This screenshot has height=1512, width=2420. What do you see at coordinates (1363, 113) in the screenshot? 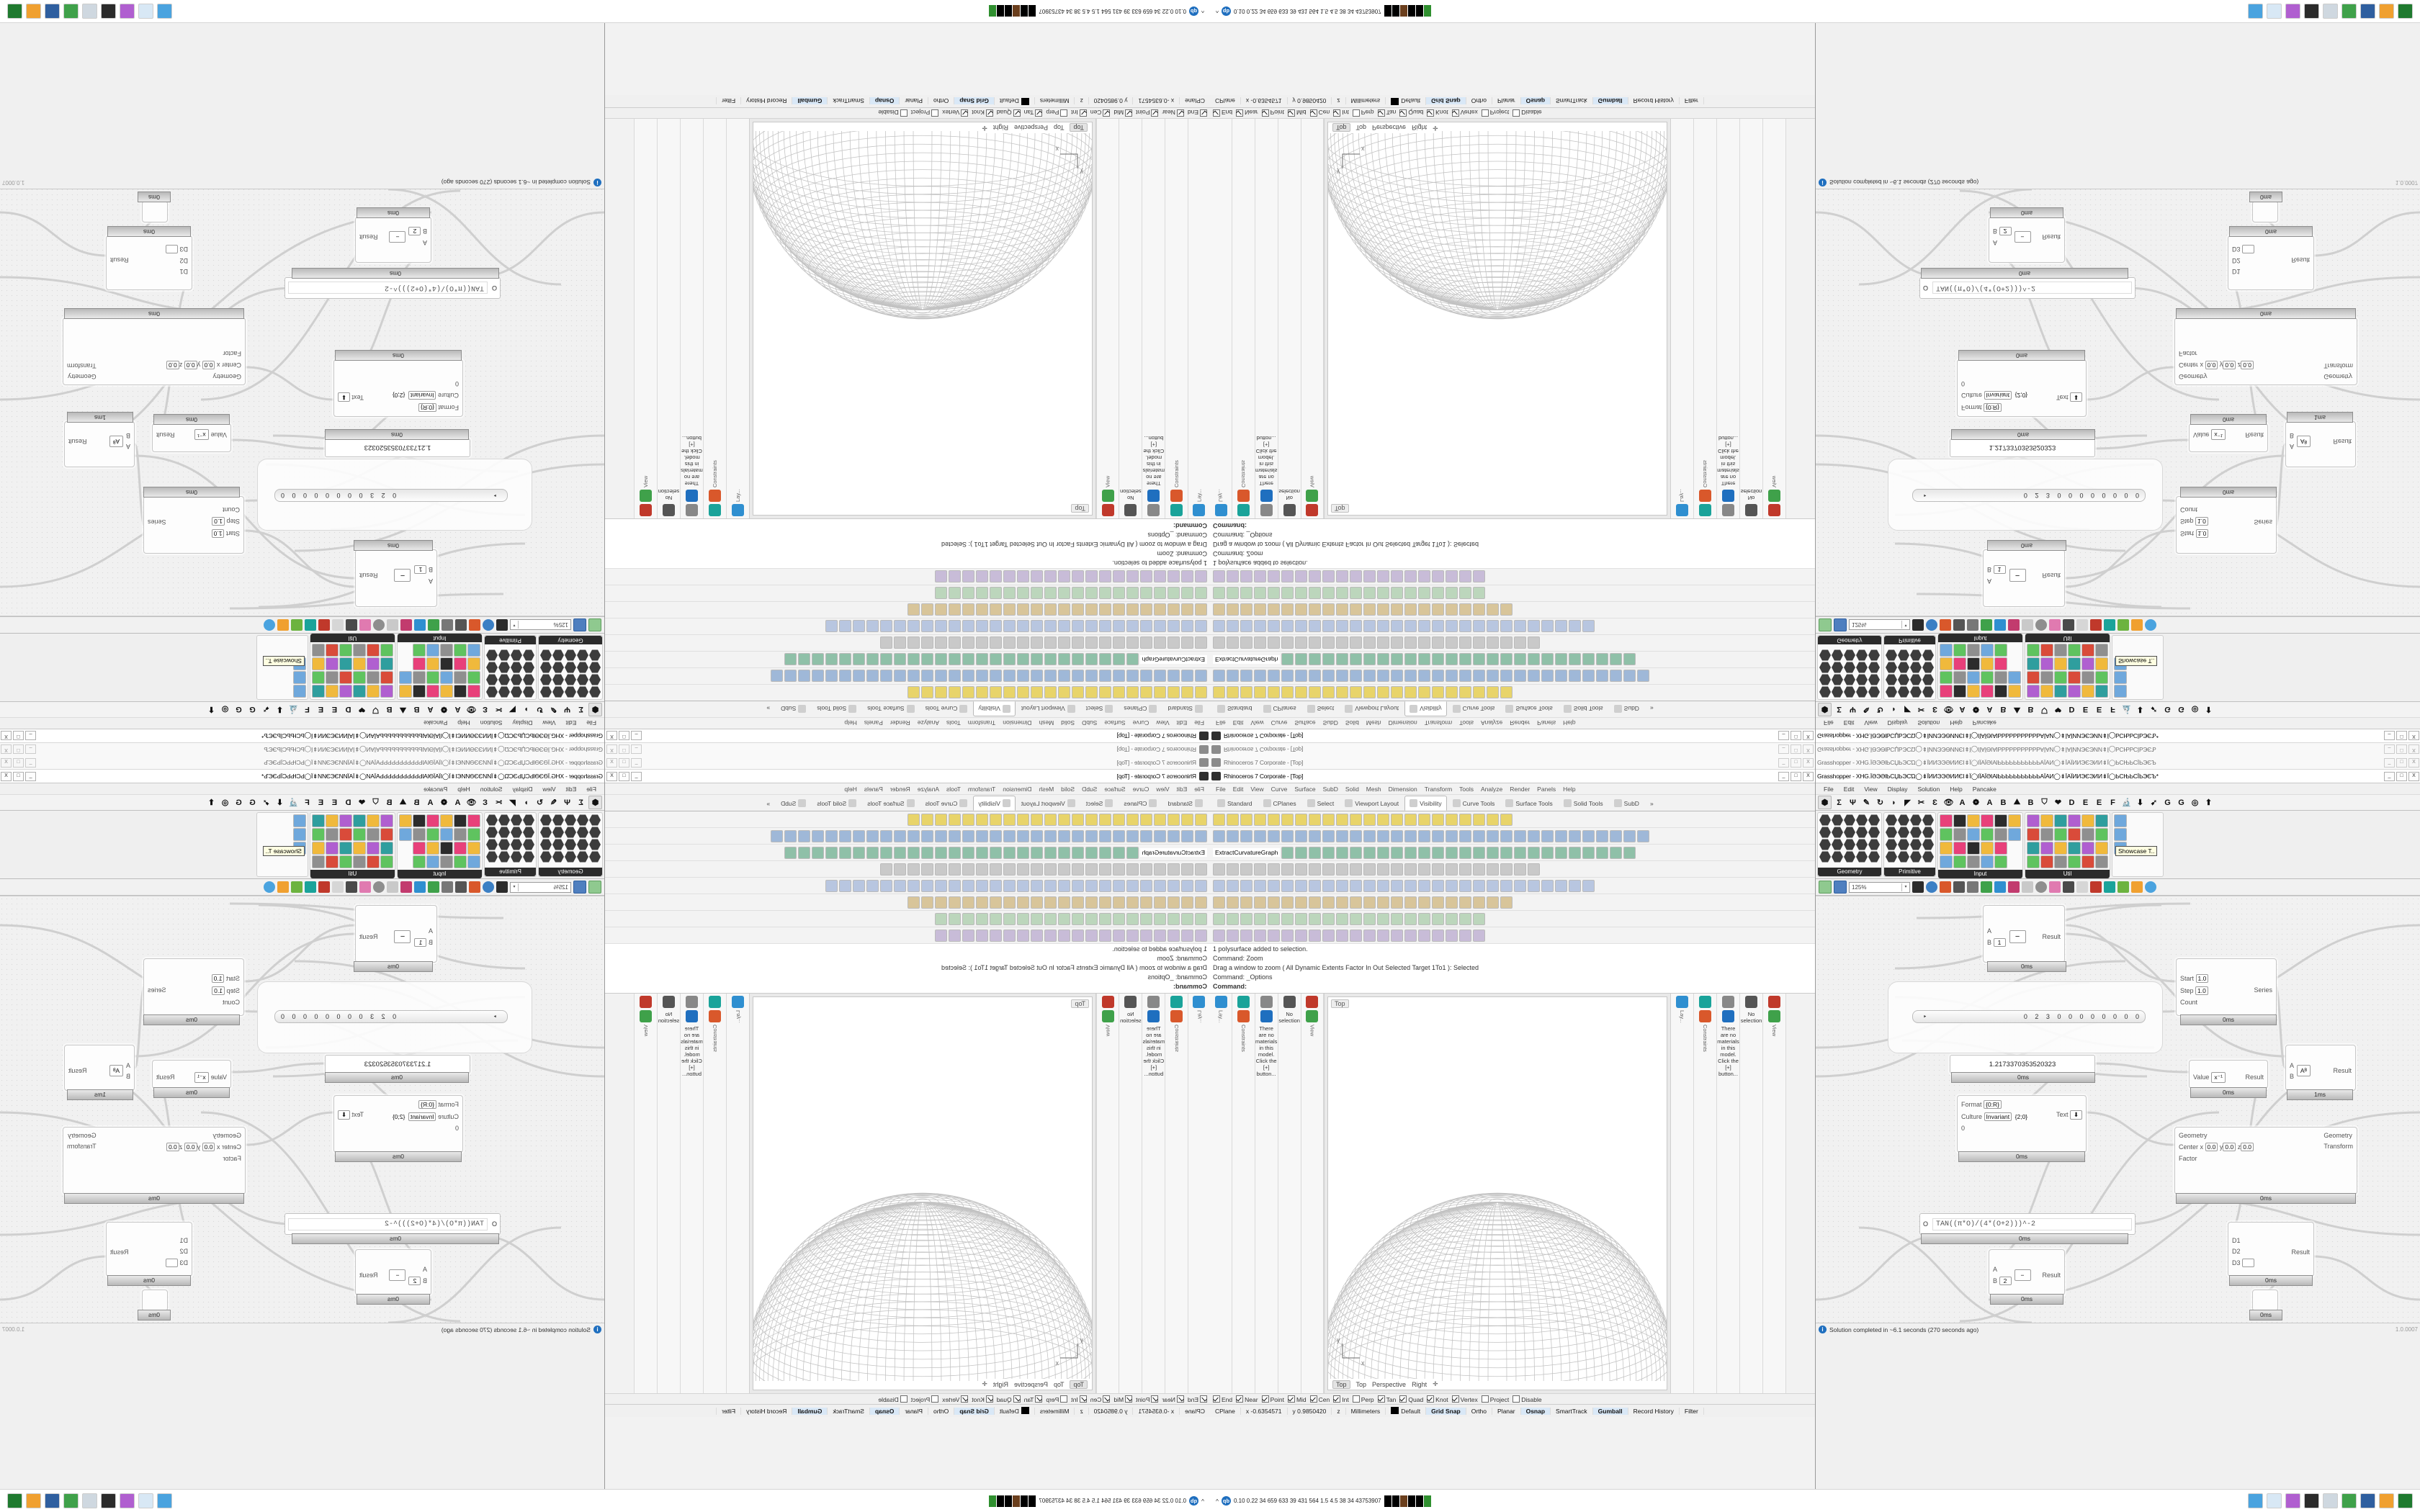
I see `osnap-perp: Perp` at bounding box center [1363, 113].